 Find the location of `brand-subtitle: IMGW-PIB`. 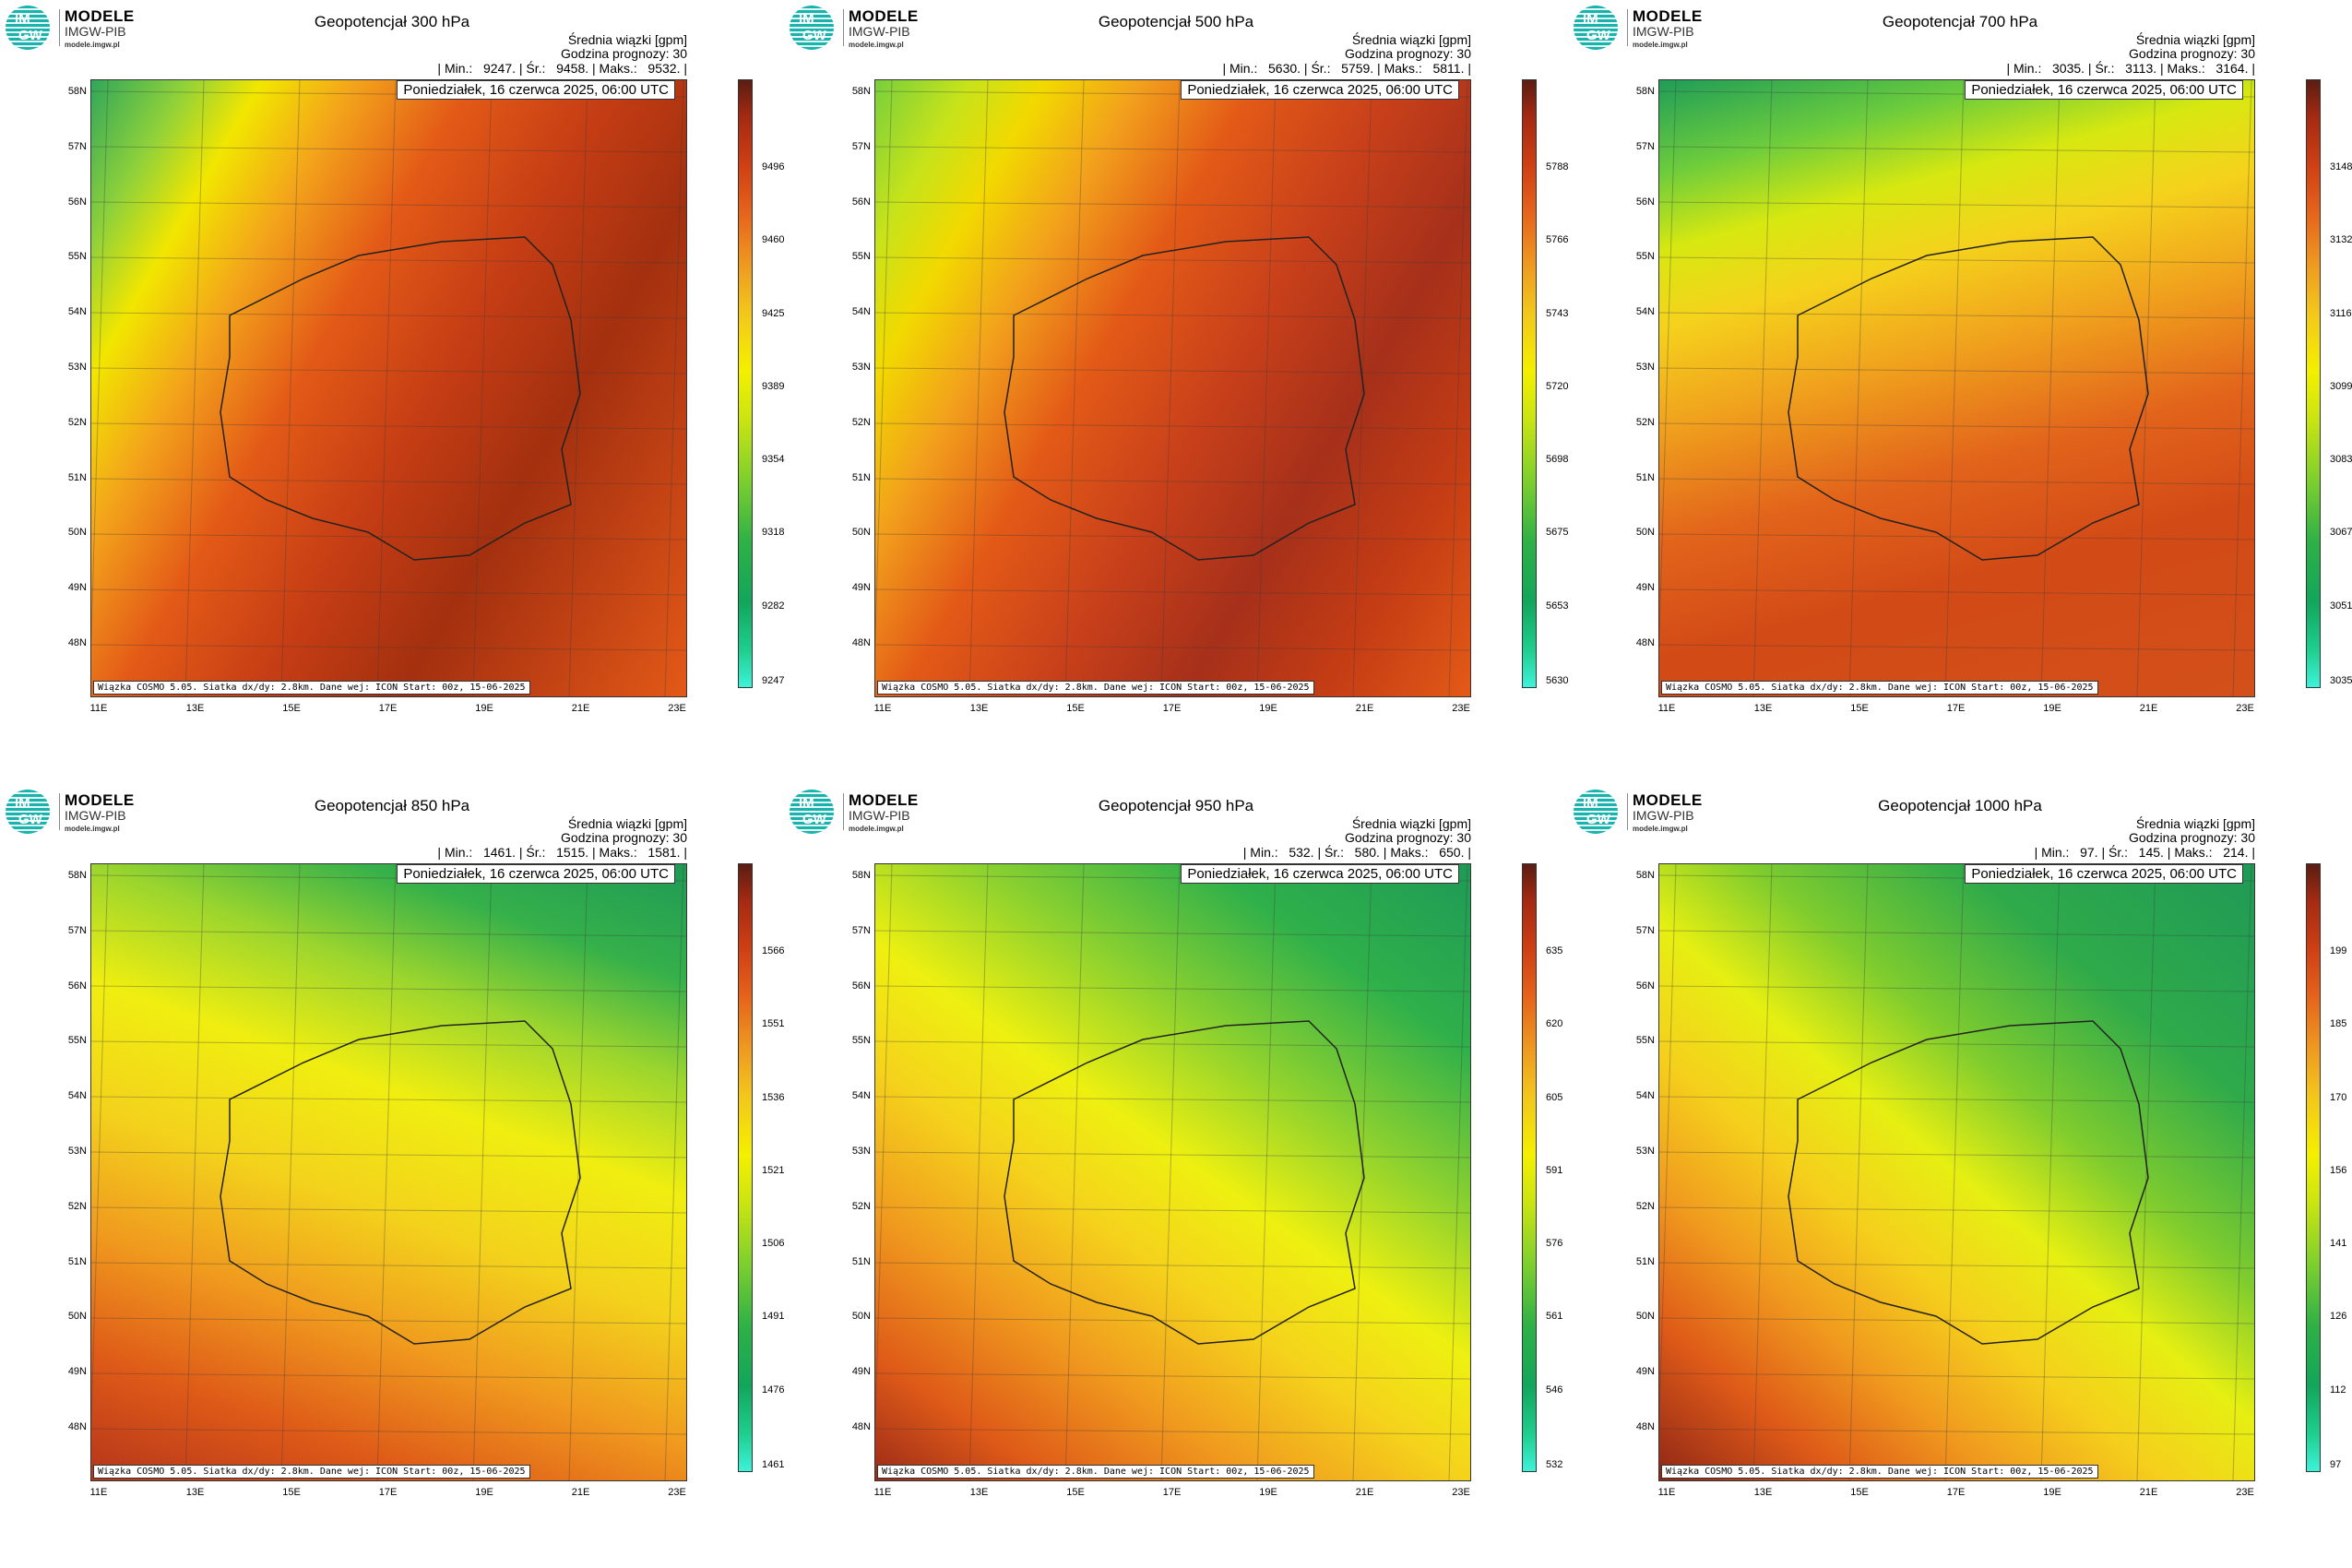

brand-subtitle: IMGW-PIB is located at coordinates (879, 815).